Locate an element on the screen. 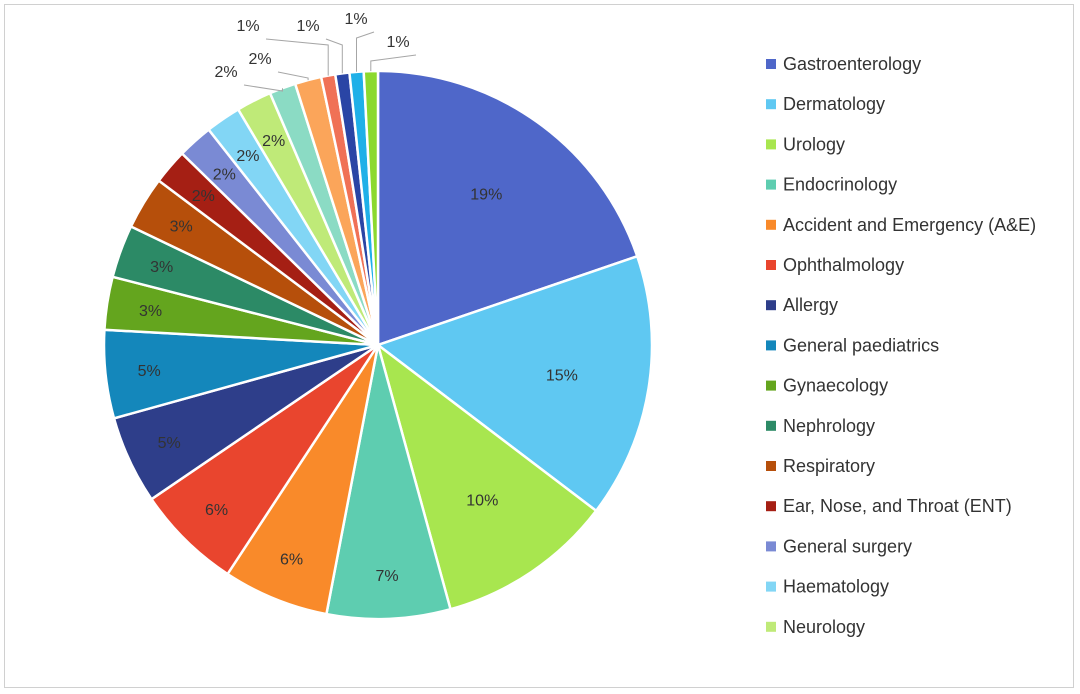 The height and width of the screenshot is (694, 1080). data-label-4: 7% is located at coordinates (386, 576).